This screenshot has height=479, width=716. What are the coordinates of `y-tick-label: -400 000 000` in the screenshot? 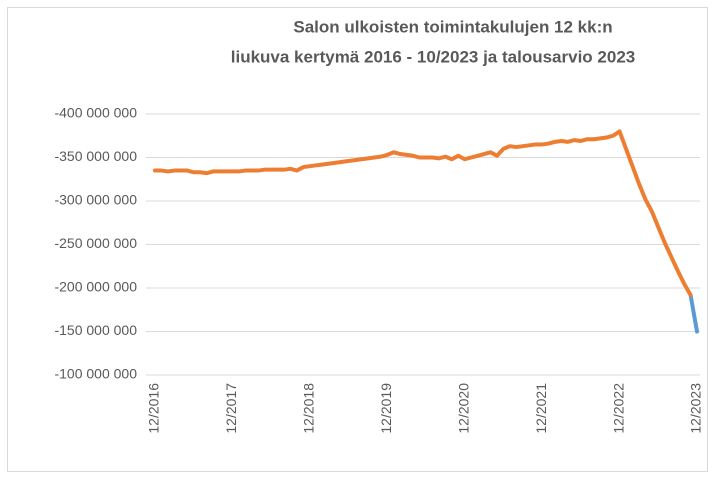 It's located at (95, 113).